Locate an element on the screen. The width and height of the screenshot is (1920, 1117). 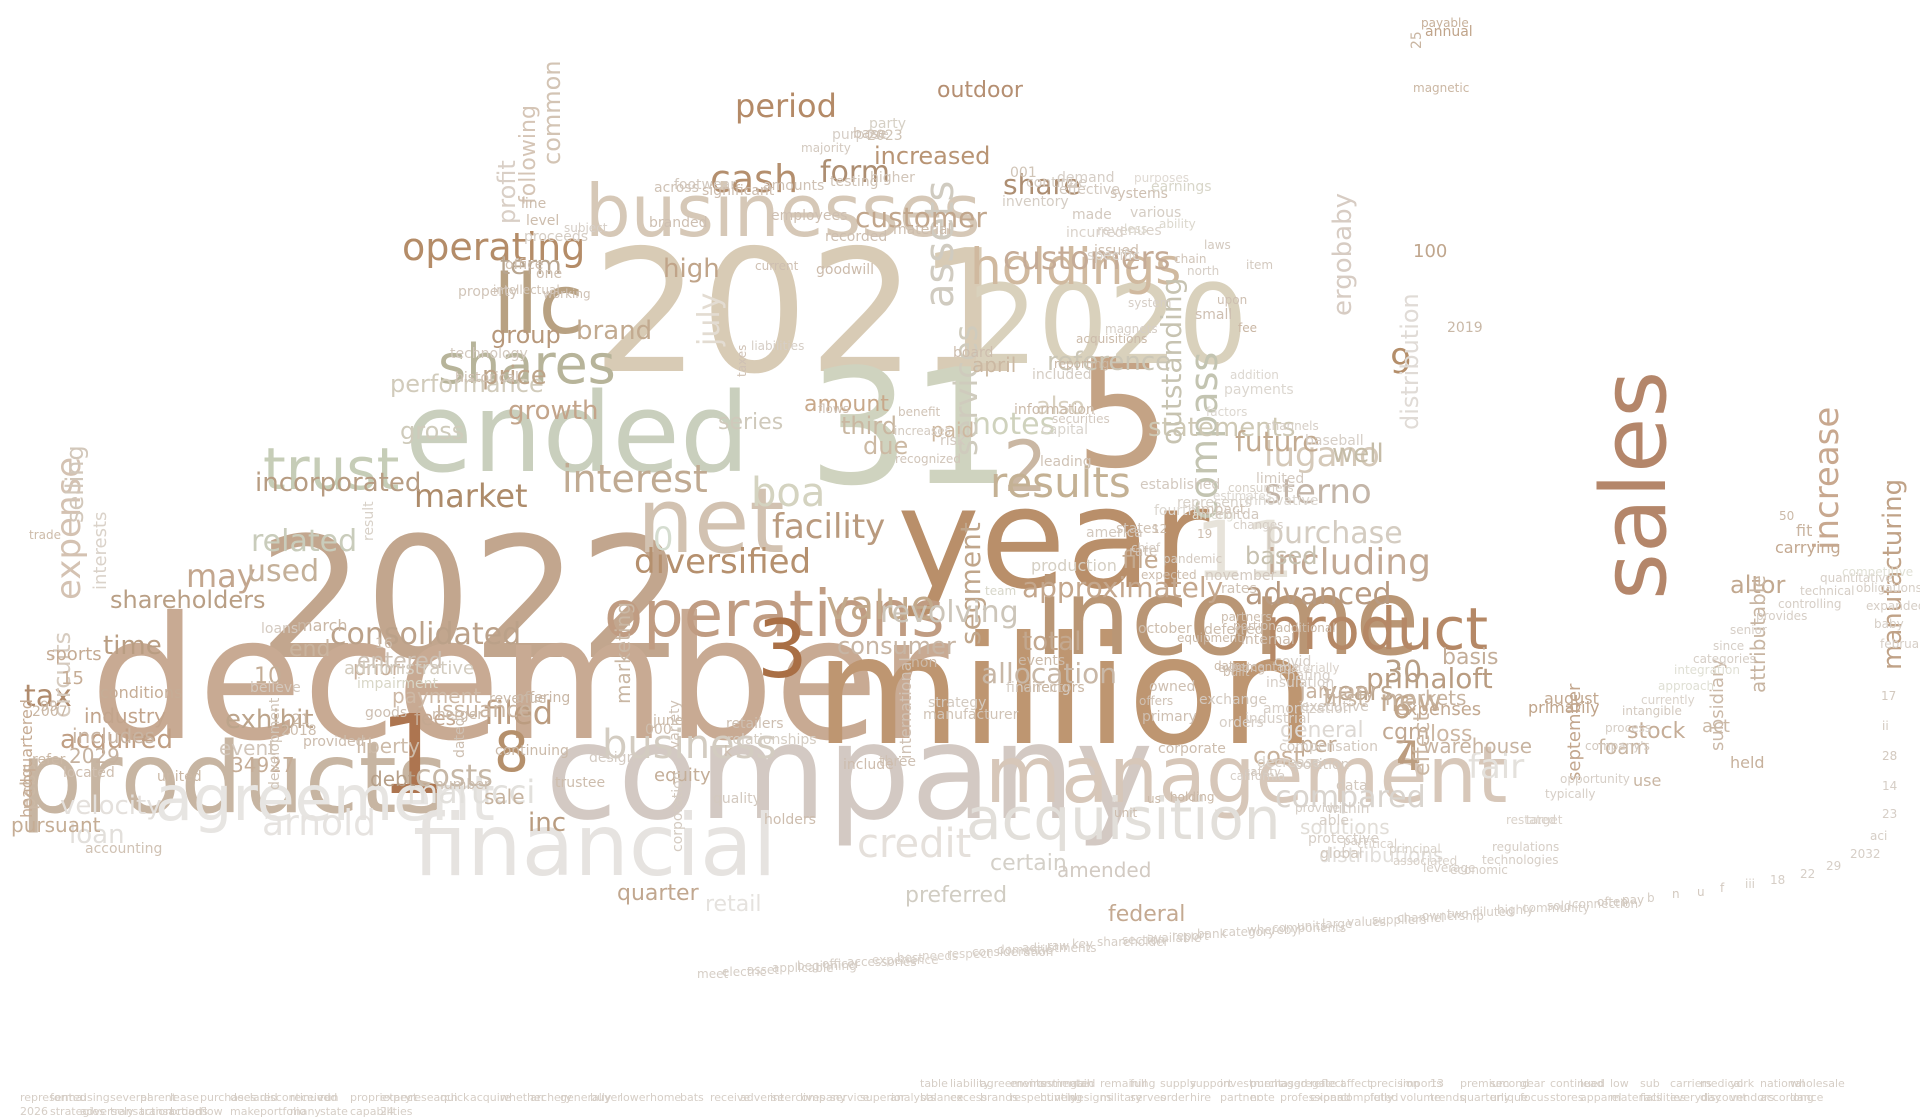
word-exhibit: exhibit is located at coordinates (269, 720).